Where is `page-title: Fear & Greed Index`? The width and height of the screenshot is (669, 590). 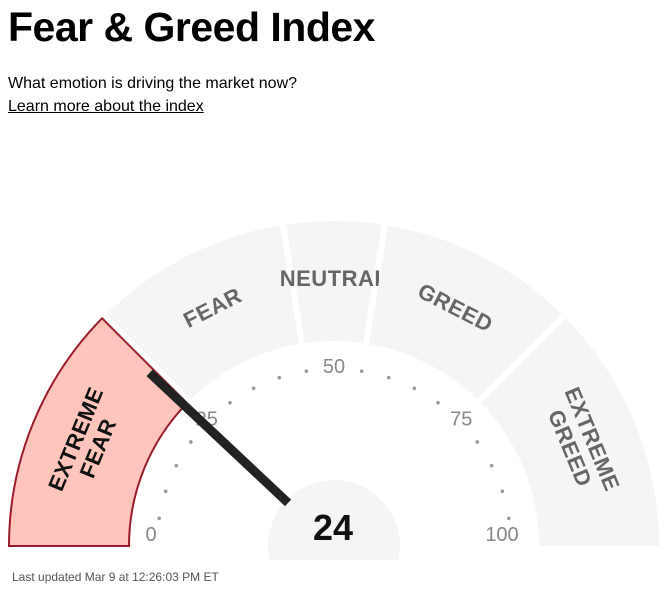
page-title: Fear & Greed Index is located at coordinates (191, 27).